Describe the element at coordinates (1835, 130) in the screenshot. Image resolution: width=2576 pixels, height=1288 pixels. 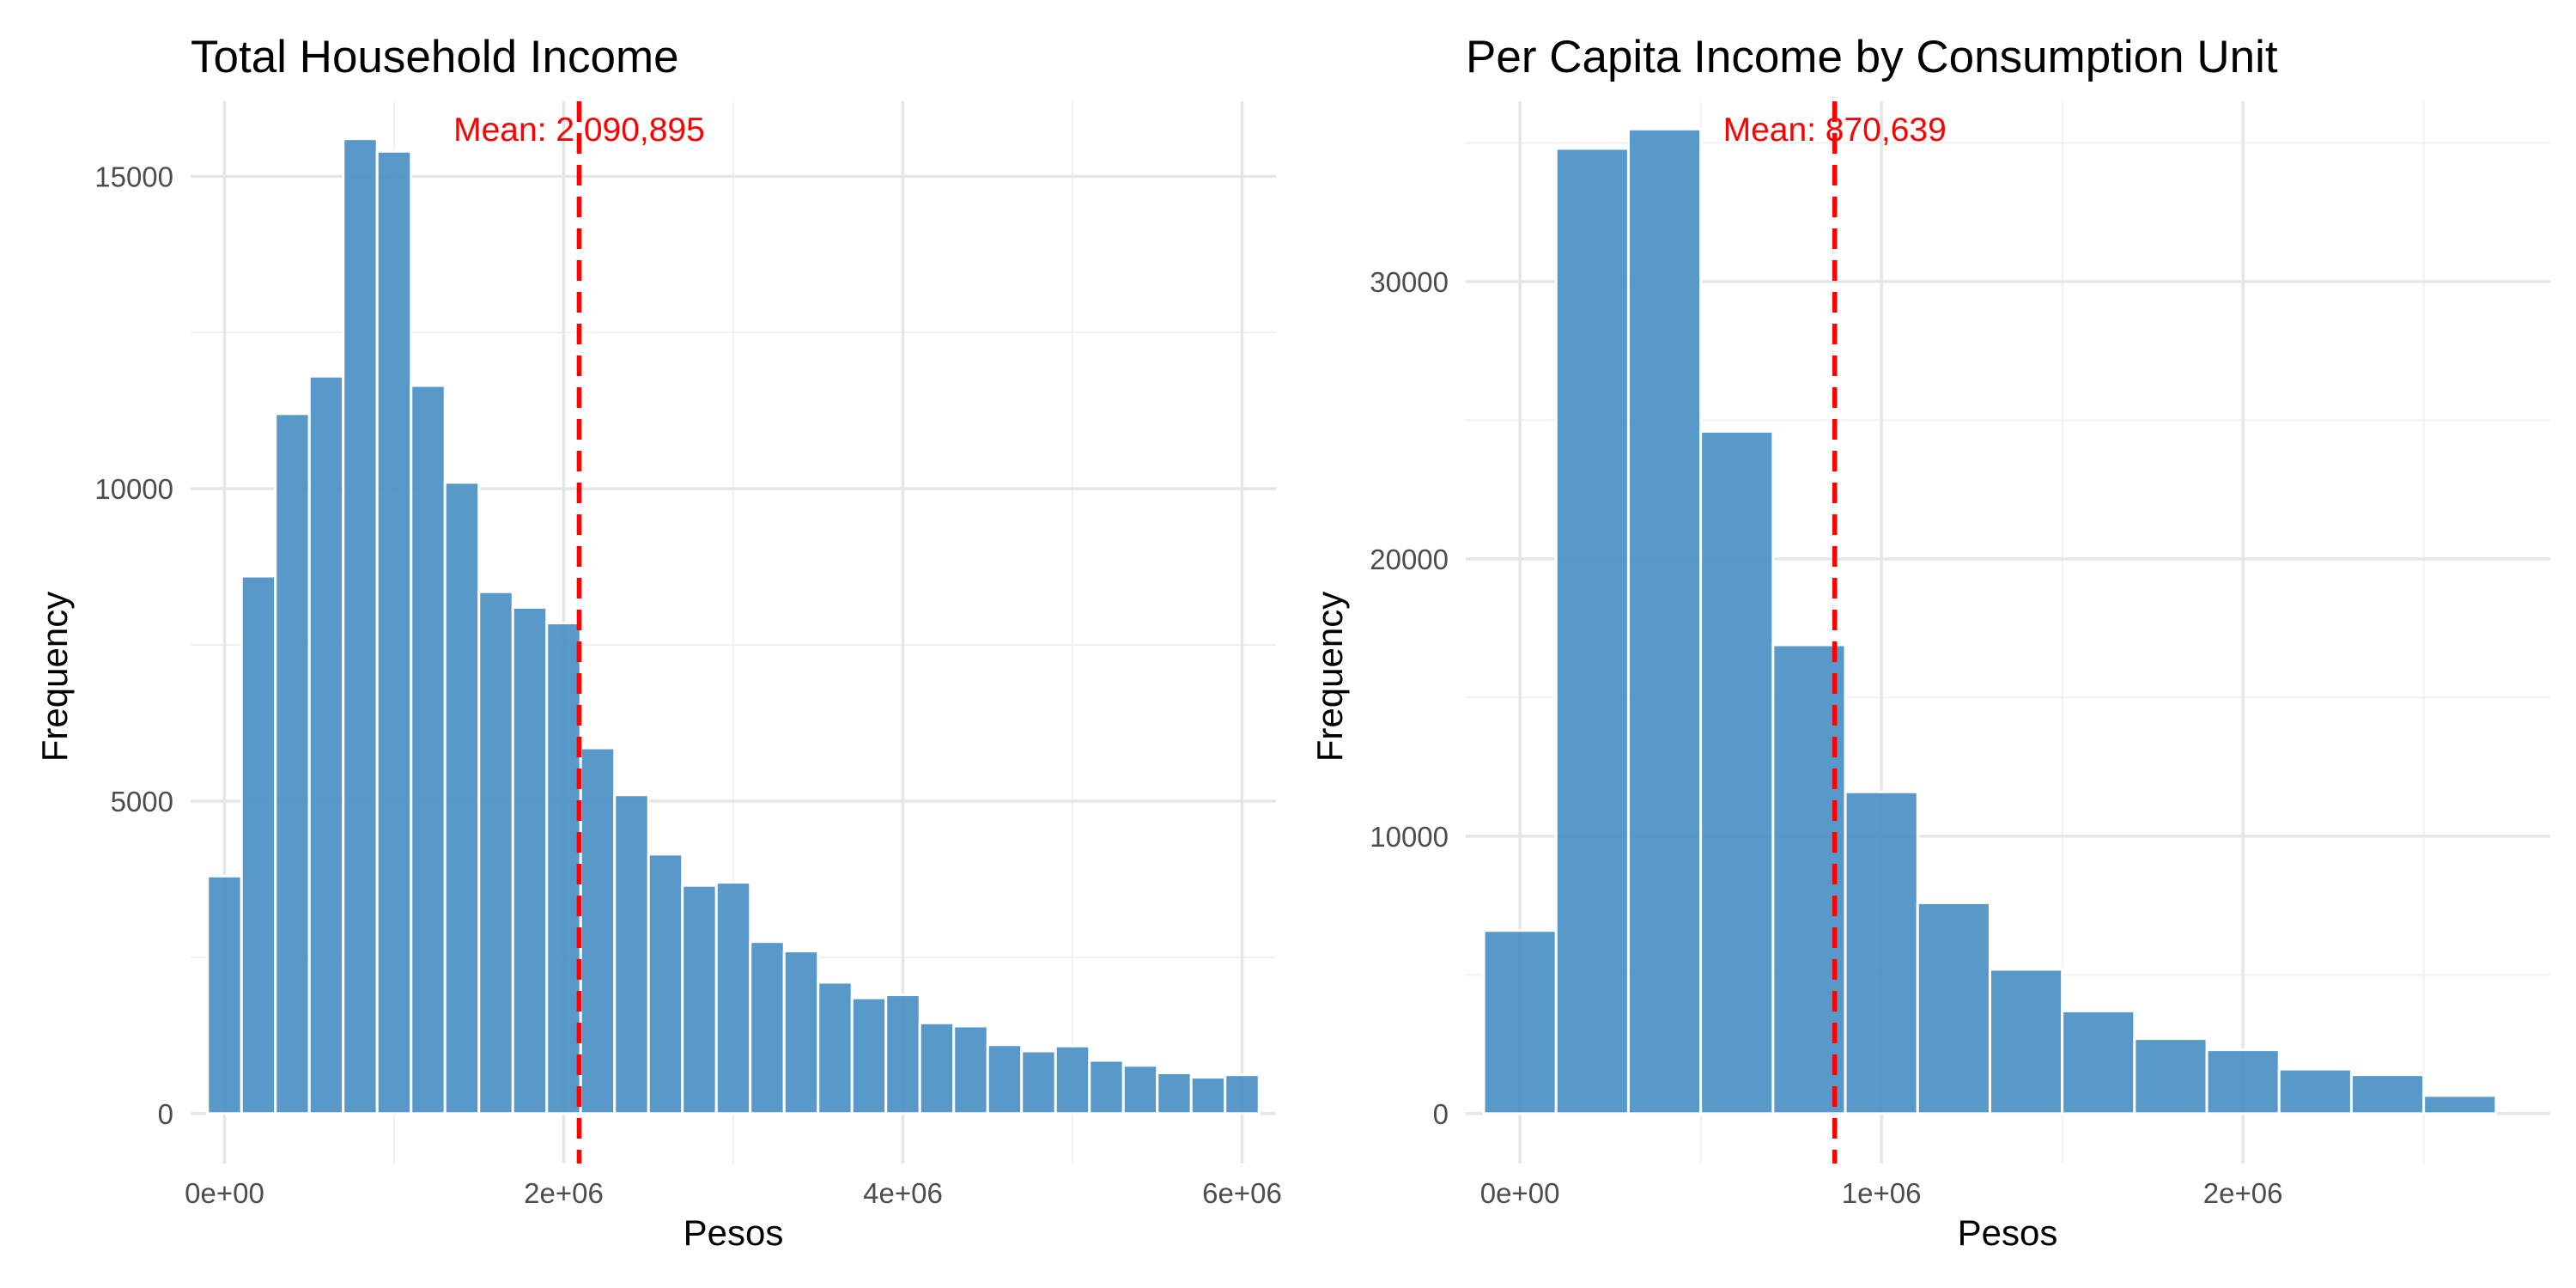
I see `mean-label: Mean: 870,639` at that location.